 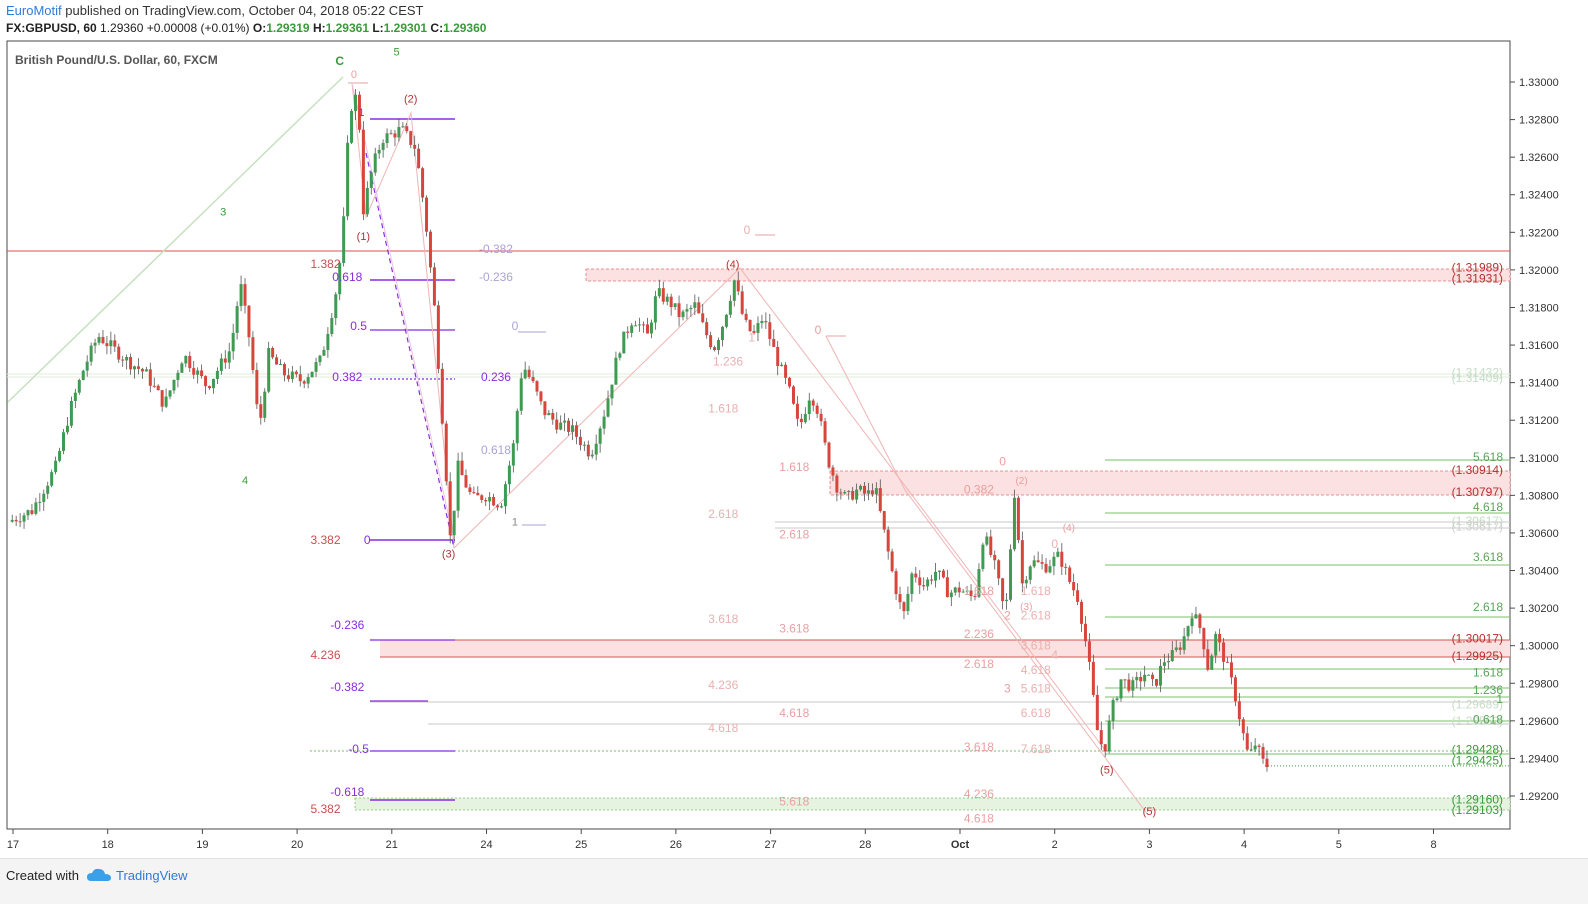 I want to click on fib-label: 7.618, so click(x=1036, y=749).